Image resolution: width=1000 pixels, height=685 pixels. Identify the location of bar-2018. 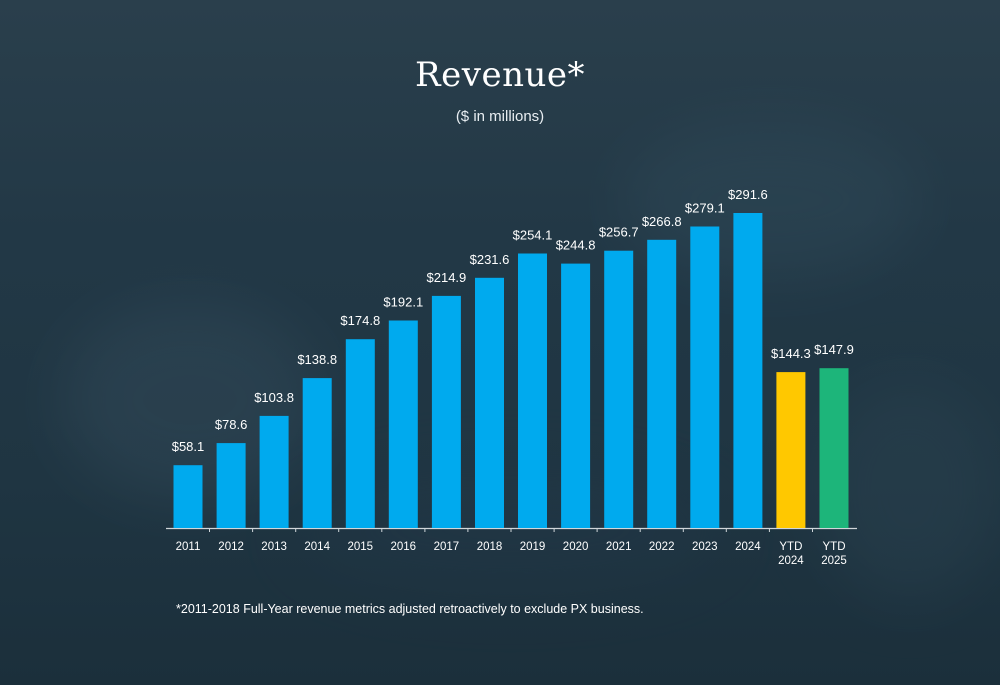
(489, 402).